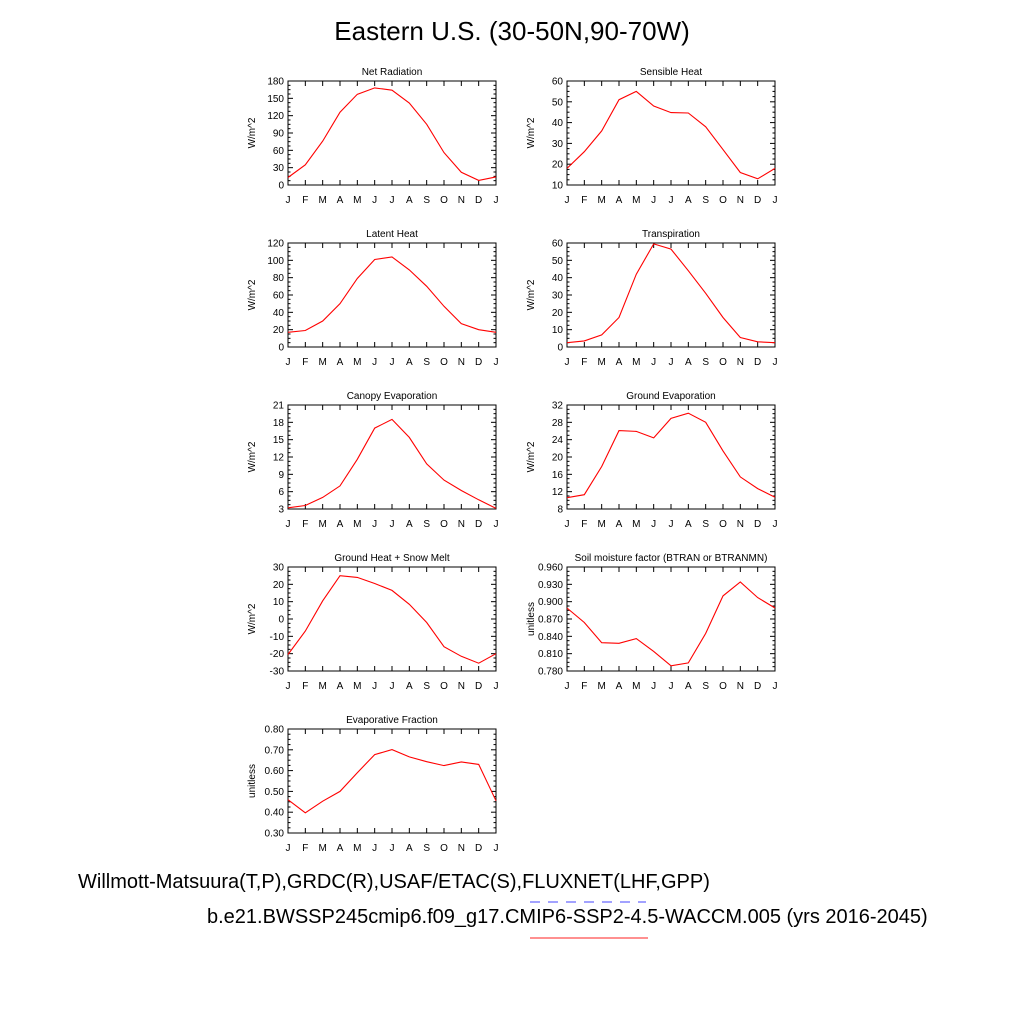 This screenshot has height=1024, width=1024. I want to click on y-tick-label: 24, so click(558, 440).